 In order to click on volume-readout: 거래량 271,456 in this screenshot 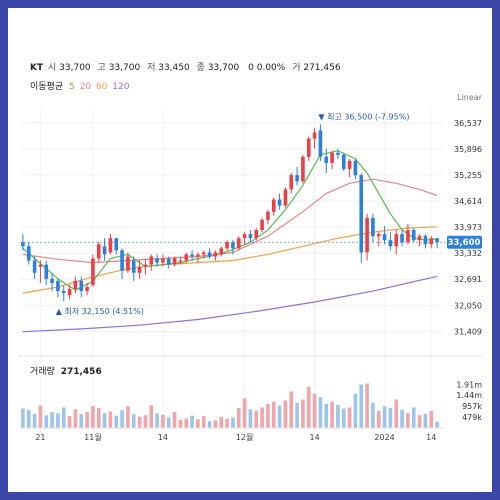, I will do `click(66, 371)`.